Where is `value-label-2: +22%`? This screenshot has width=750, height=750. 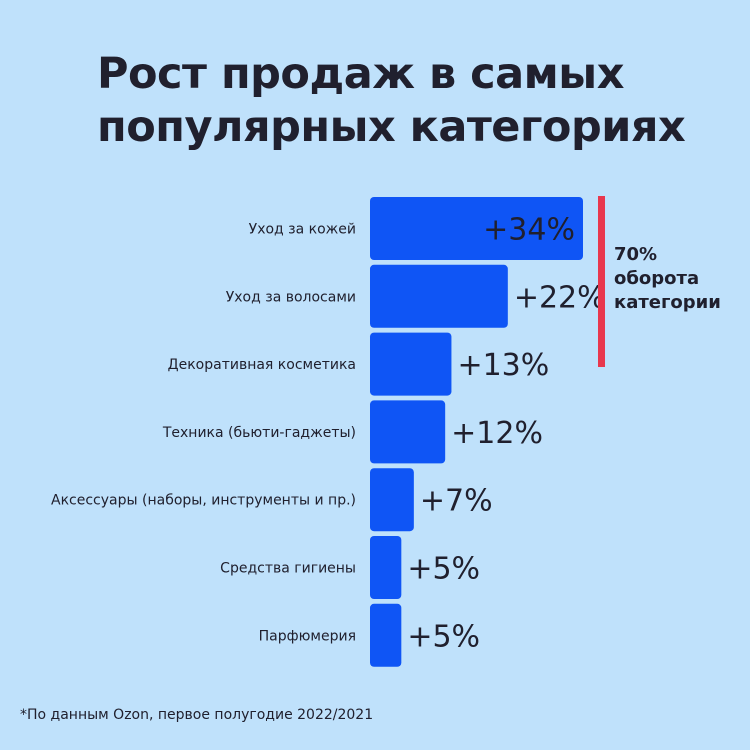
value-label-2: +22% is located at coordinates (560, 297).